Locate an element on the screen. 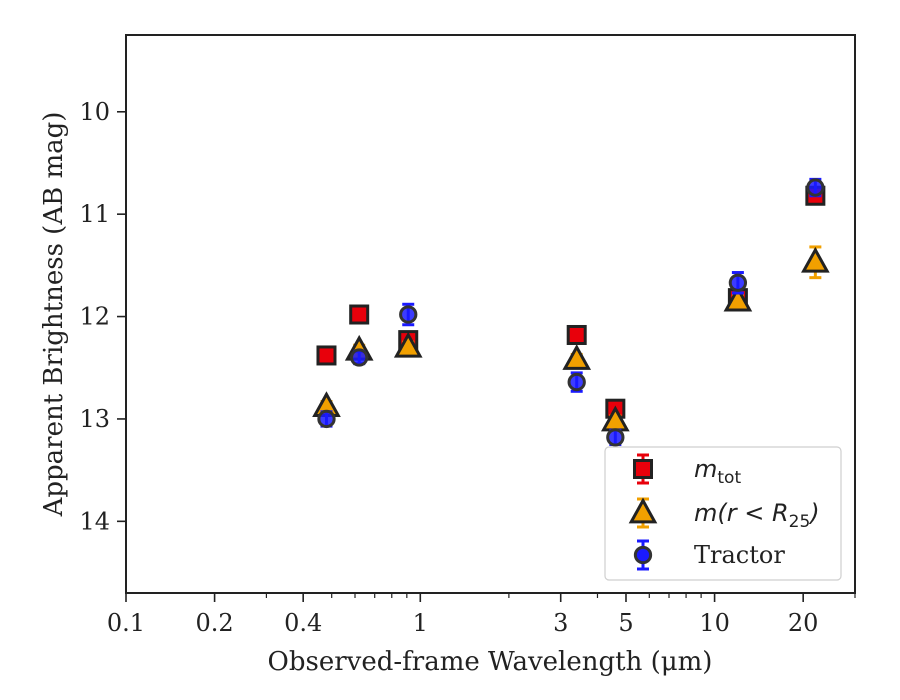 Image resolution: width=900 pixels, height=700 pixels. legend-item: mtot is located at coordinates (687, 470).